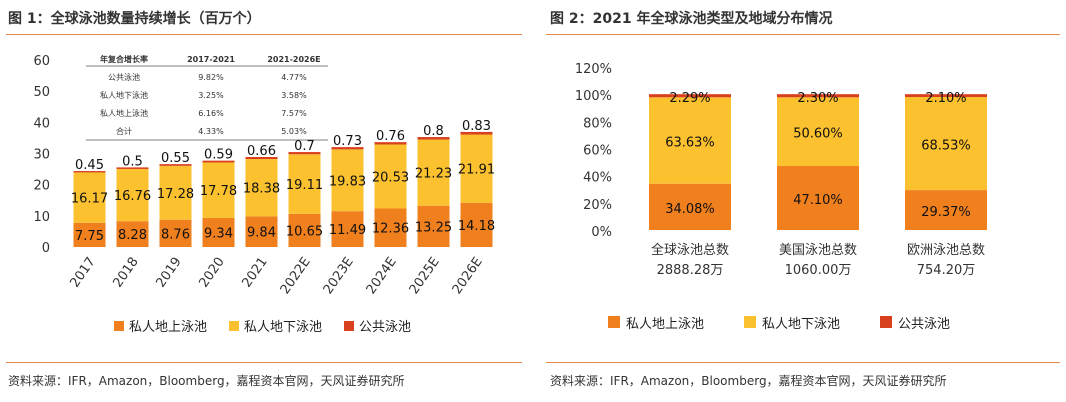 The width and height of the screenshot is (1066, 402). I want to click on left-legend: 私人地上泳池 私人地下泳池 公共泳池, so click(262, 327).